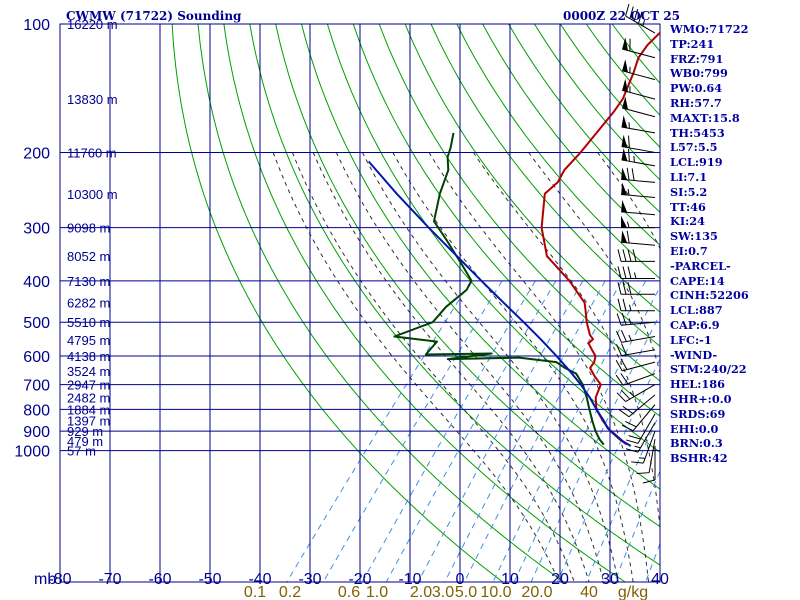 This screenshot has width=800, height=600. Describe the element at coordinates (688, 206) in the screenshot. I see `index-entry: TT:46` at that location.